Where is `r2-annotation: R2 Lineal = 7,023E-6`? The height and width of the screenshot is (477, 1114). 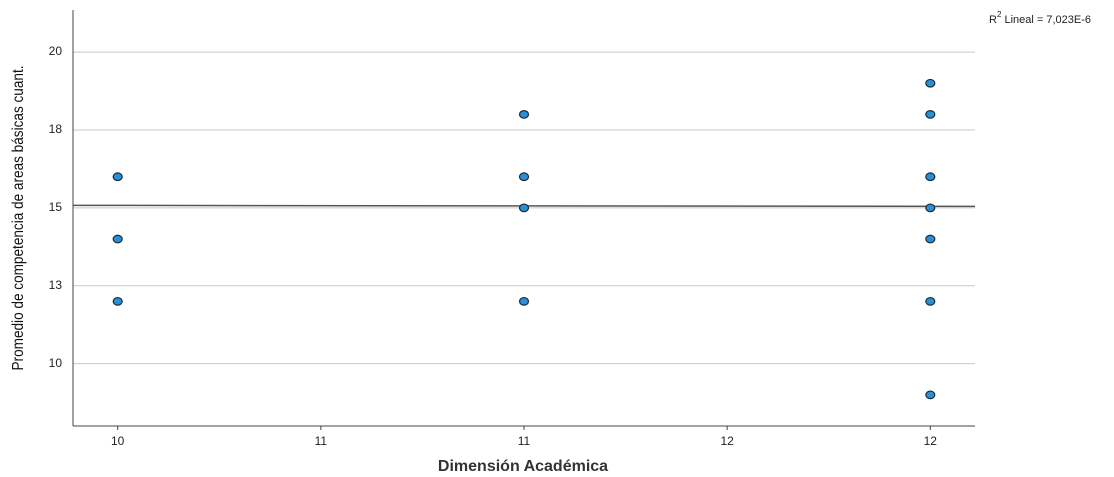
r2-annotation: R2 Lineal = 7,023E-6 is located at coordinates (1040, 18).